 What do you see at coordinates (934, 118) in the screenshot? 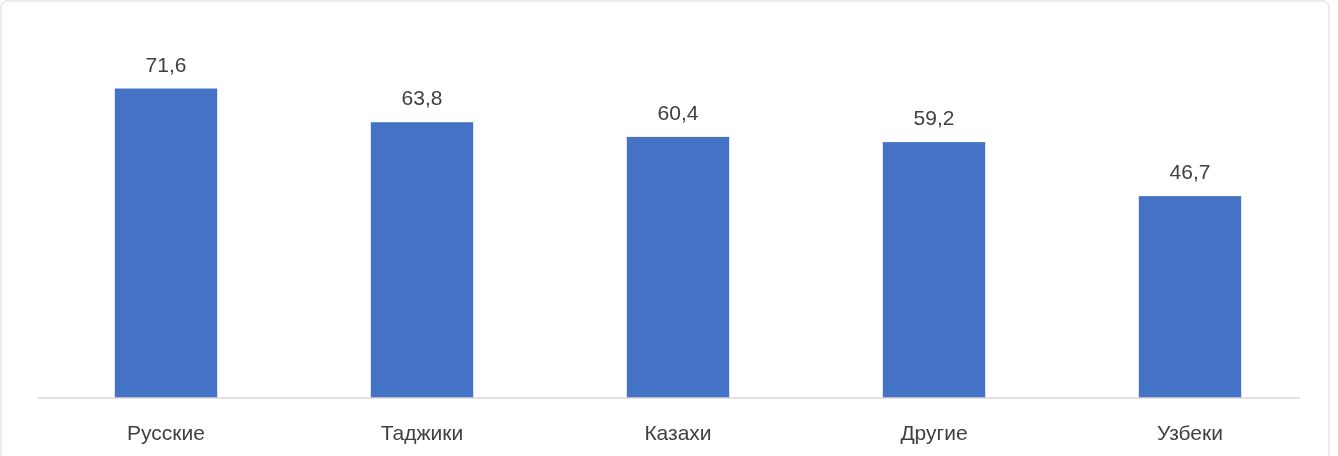
I see `data-label: 59,2` at bounding box center [934, 118].